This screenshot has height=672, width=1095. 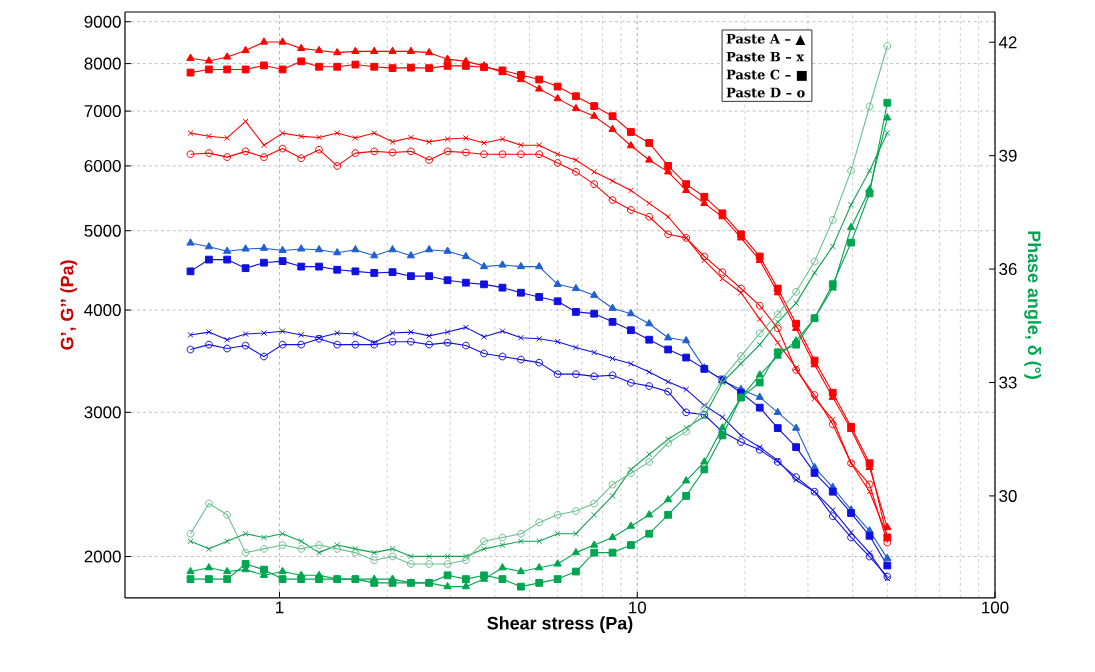 What do you see at coordinates (766, 39) in the screenshot?
I see `annotation: Paste A – ▲` at bounding box center [766, 39].